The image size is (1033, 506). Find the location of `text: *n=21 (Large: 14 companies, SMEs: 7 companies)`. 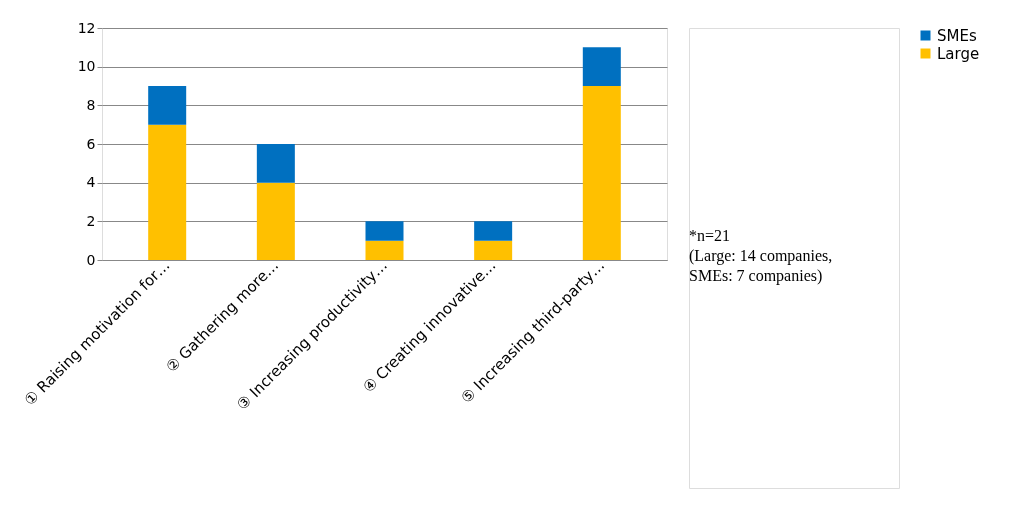

text: *n=21 (Large: 14 companies, SMEs: 7 companies) is located at coordinates (761, 256).